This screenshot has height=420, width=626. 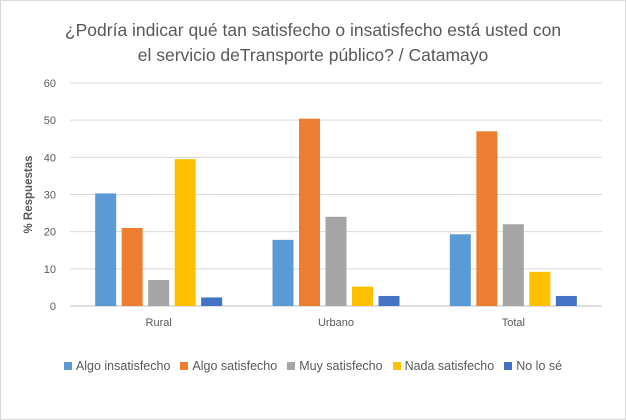 I want to click on legend-item: Nada satisfecho, so click(x=443, y=366).